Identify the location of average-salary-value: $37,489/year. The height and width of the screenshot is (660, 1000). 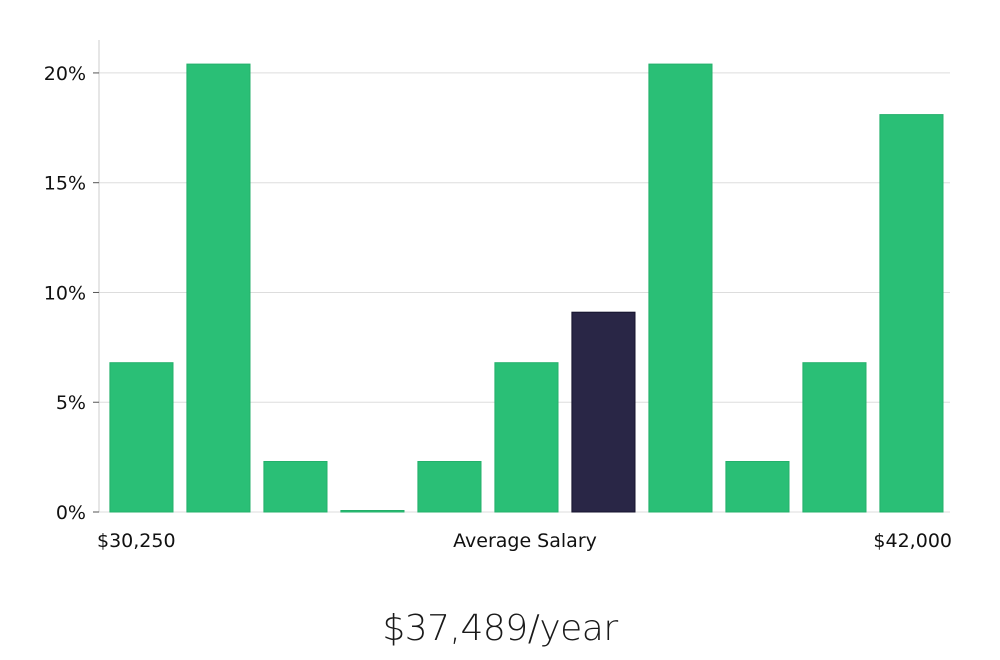
(500, 628).